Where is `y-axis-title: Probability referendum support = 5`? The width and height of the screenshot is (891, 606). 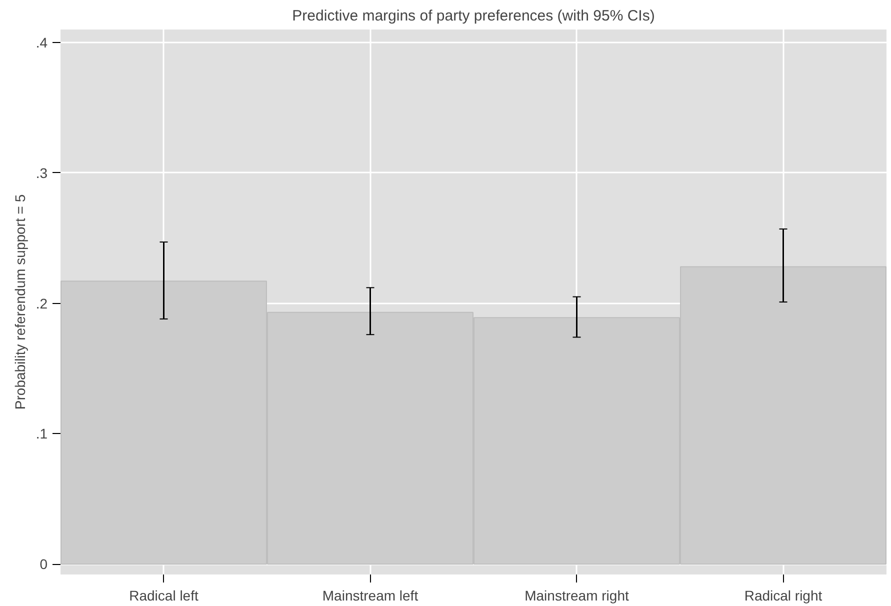
y-axis-title: Probability referendum support = 5 is located at coordinates (20, 302).